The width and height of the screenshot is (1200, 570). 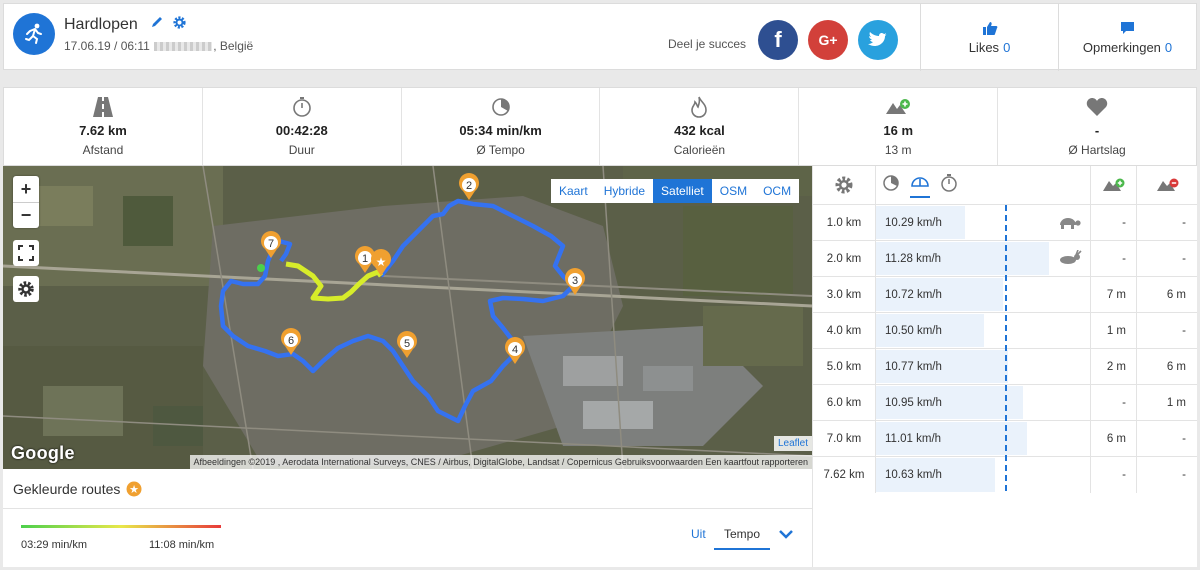 I want to click on marker-2: 2, so click(x=469, y=186).